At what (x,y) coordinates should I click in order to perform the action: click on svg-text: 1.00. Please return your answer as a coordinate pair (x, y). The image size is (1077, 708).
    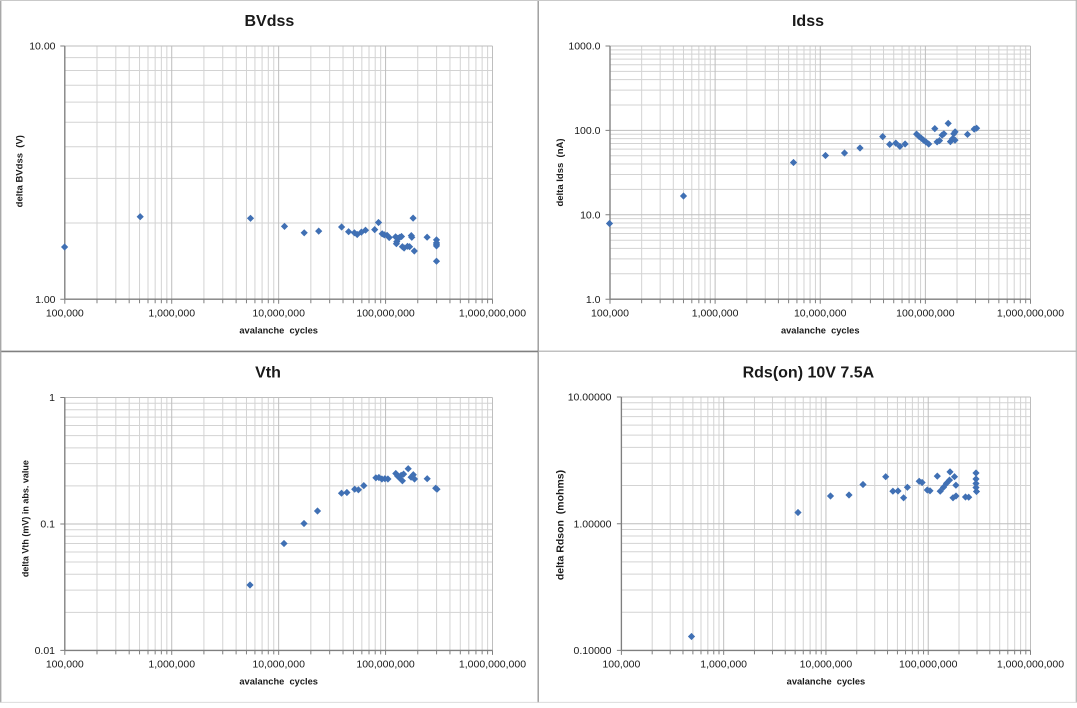
    Looking at the image, I should click on (45, 300).